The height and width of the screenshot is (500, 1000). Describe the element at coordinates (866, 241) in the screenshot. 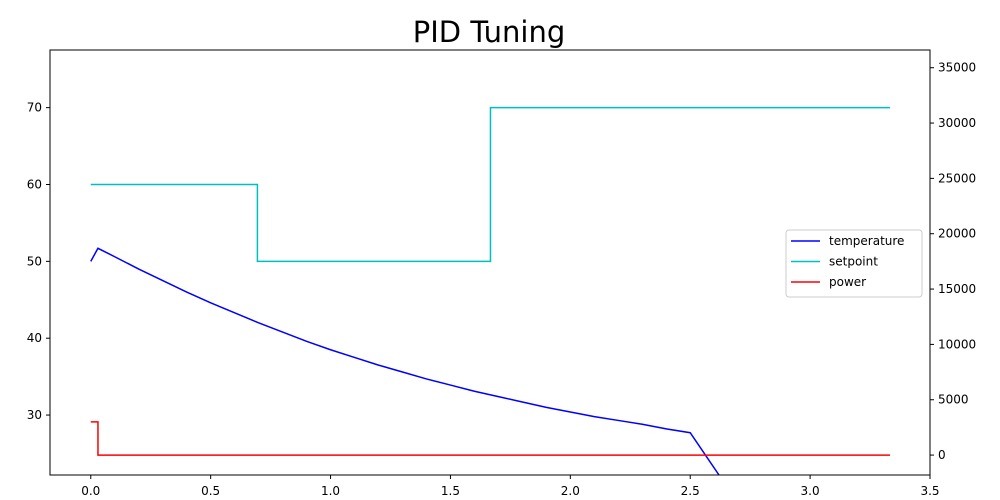

I see `legend-label-temperature: temperature` at that location.